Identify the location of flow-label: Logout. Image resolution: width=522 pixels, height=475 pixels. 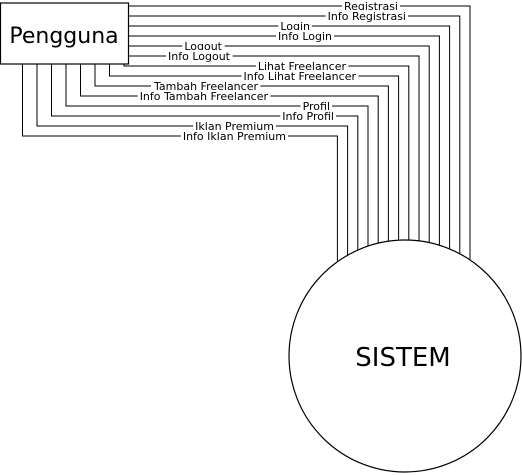
(203, 46).